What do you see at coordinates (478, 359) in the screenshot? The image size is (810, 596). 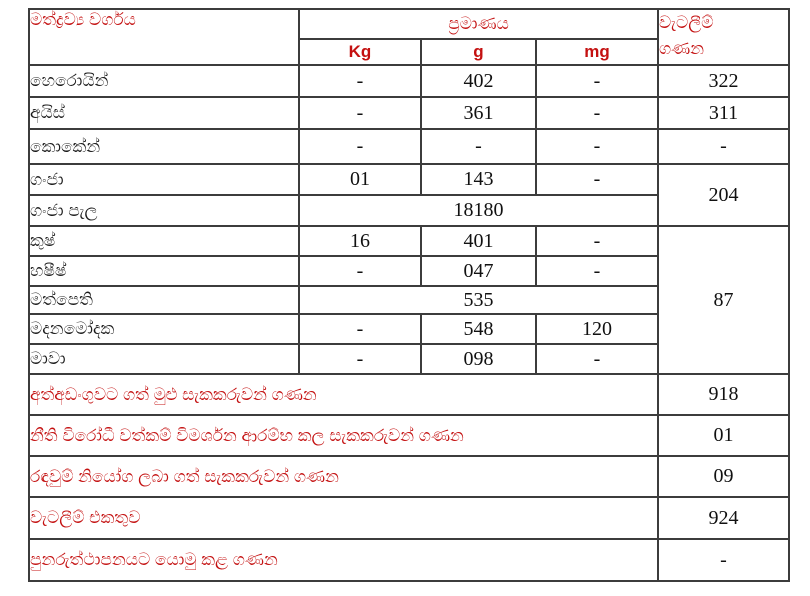 I see `g-cell: 098` at bounding box center [478, 359].